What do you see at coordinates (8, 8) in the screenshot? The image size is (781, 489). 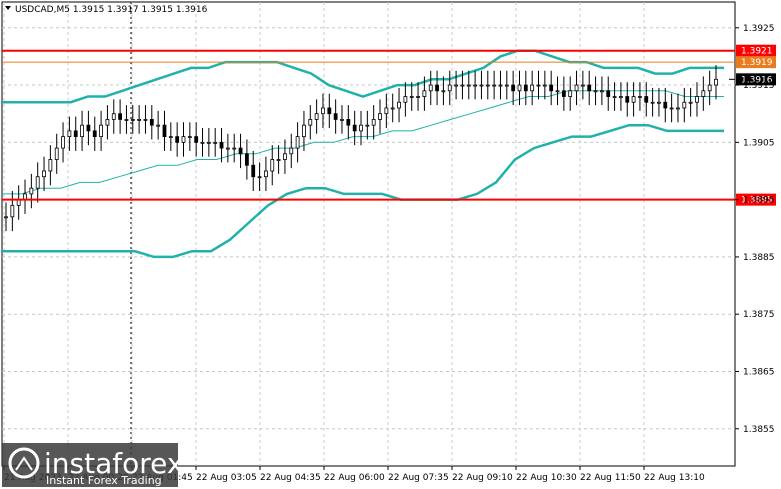 I see `dropdown-triangle-icon` at bounding box center [8, 8].